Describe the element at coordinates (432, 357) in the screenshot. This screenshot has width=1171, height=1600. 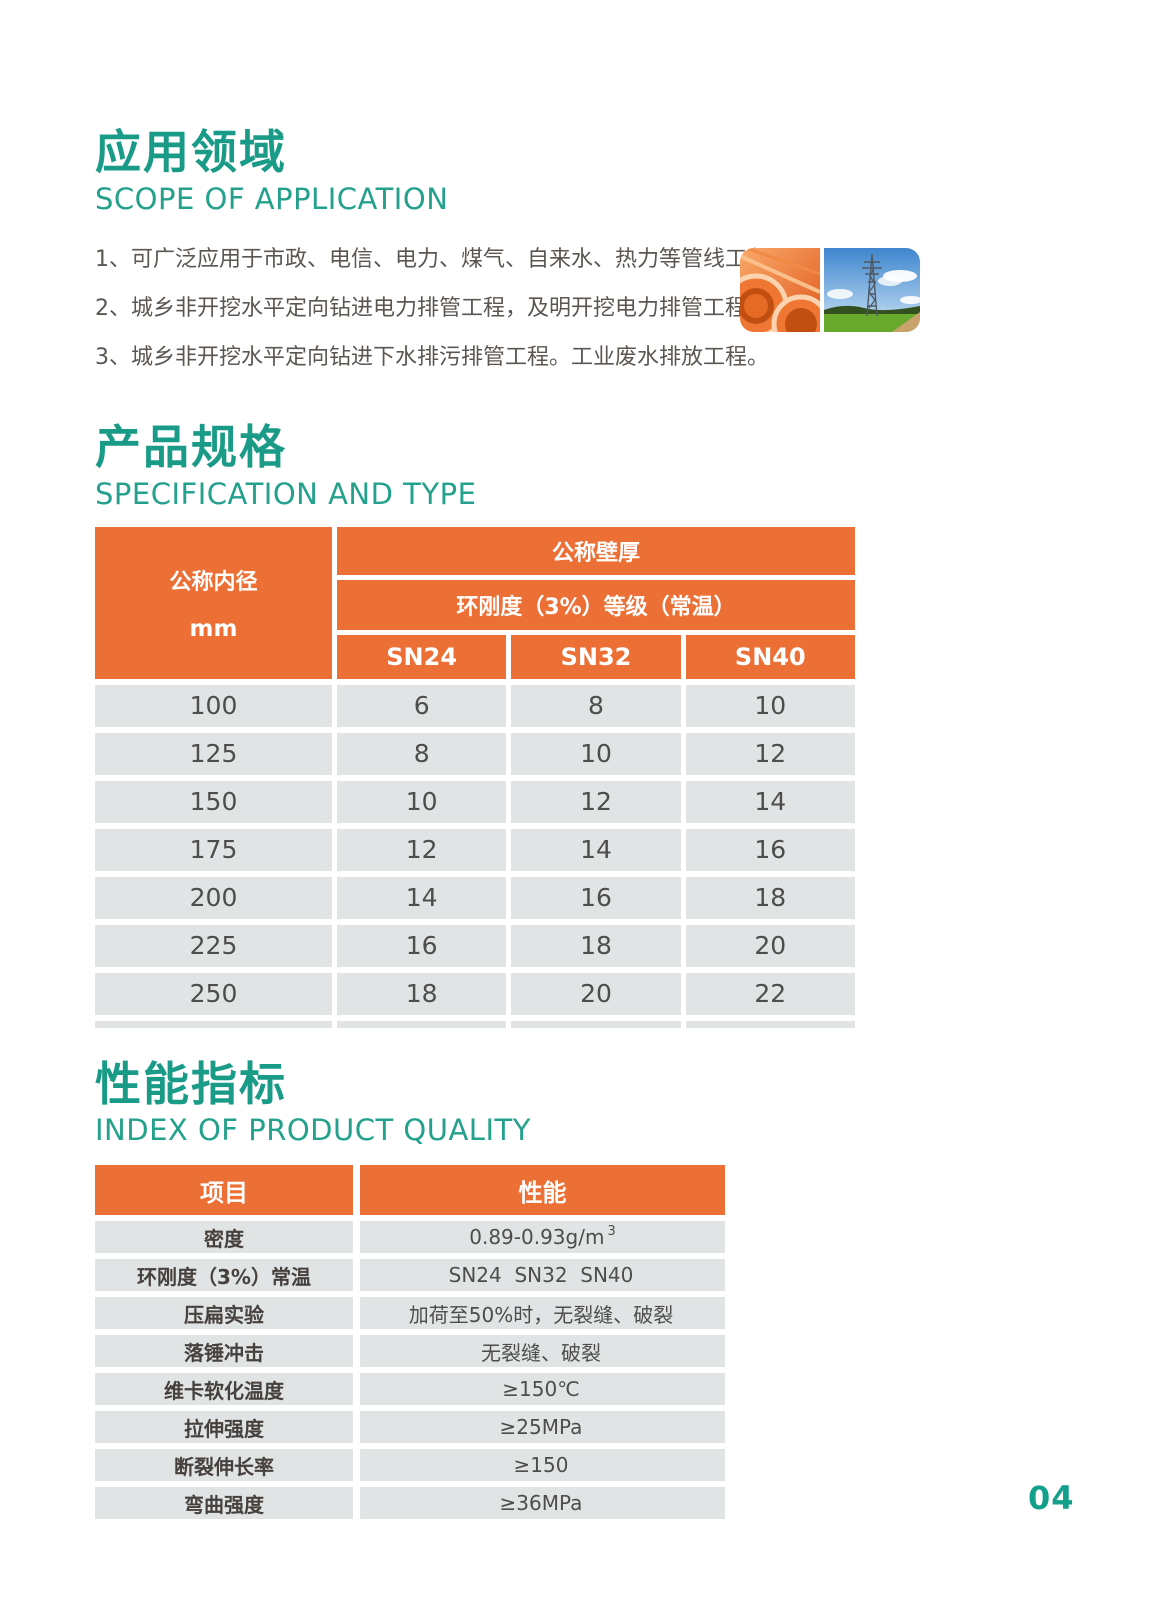
I see `application-line-3: 3、城乡非开挖水平定向钻进下水排污排管工程。工业废水排放工程。` at that location.